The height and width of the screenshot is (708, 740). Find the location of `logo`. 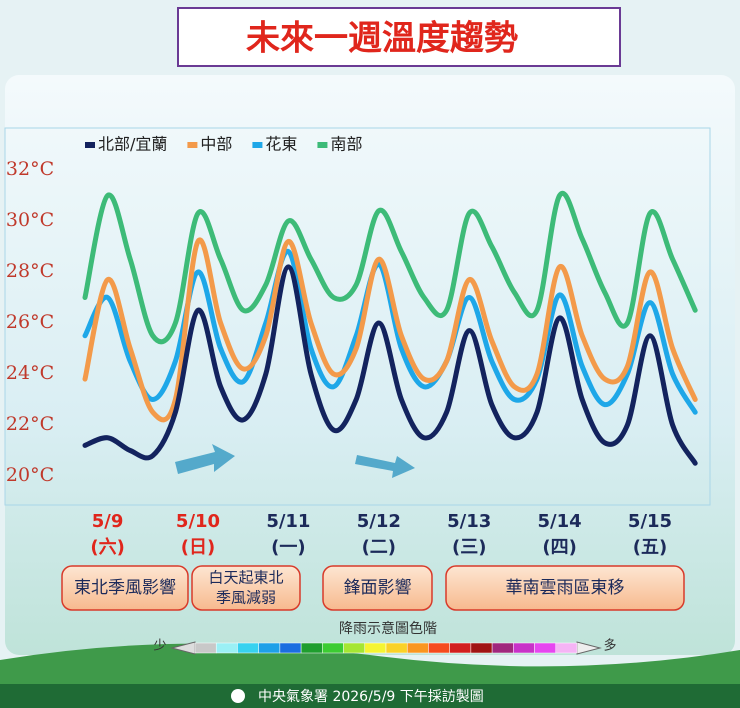

logo is located at coordinates (238, 696).